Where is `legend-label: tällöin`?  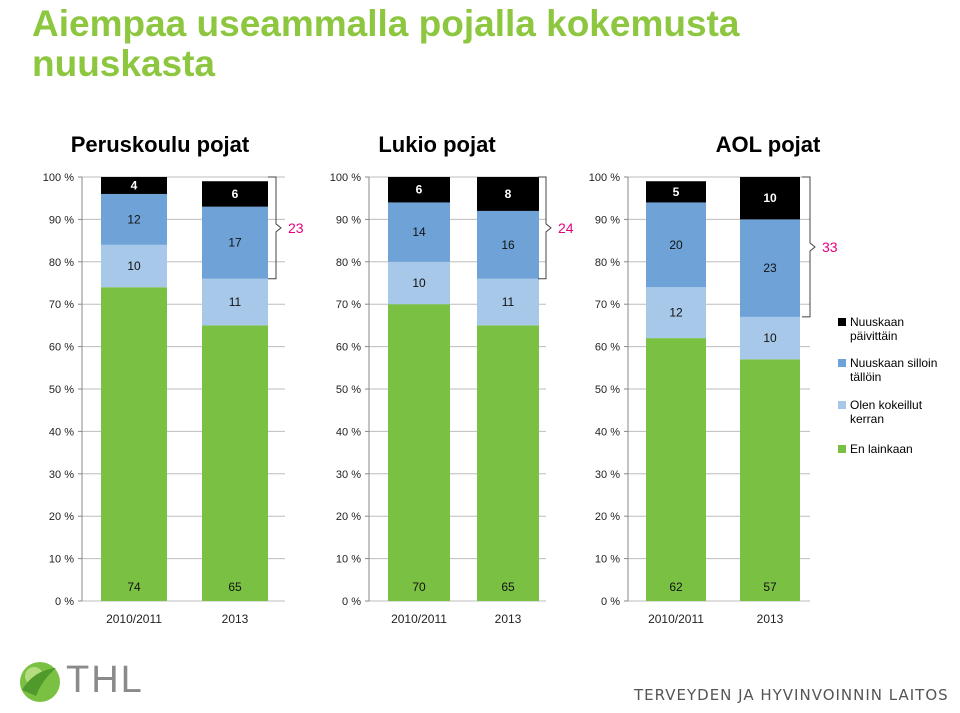 legend-label: tällöin is located at coordinates (865, 377).